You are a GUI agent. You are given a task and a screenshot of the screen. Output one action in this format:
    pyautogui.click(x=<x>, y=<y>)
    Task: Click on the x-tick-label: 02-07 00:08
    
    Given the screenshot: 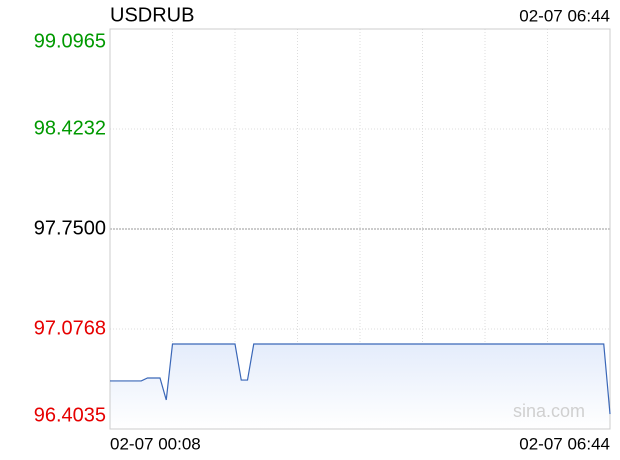 What is the action you would take?
    pyautogui.click(x=155, y=443)
    